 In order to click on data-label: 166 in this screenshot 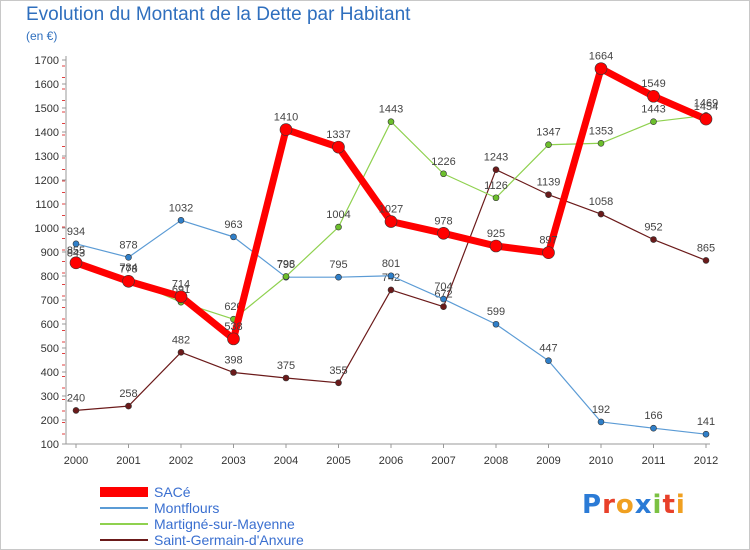, I will do `click(653, 416)`.